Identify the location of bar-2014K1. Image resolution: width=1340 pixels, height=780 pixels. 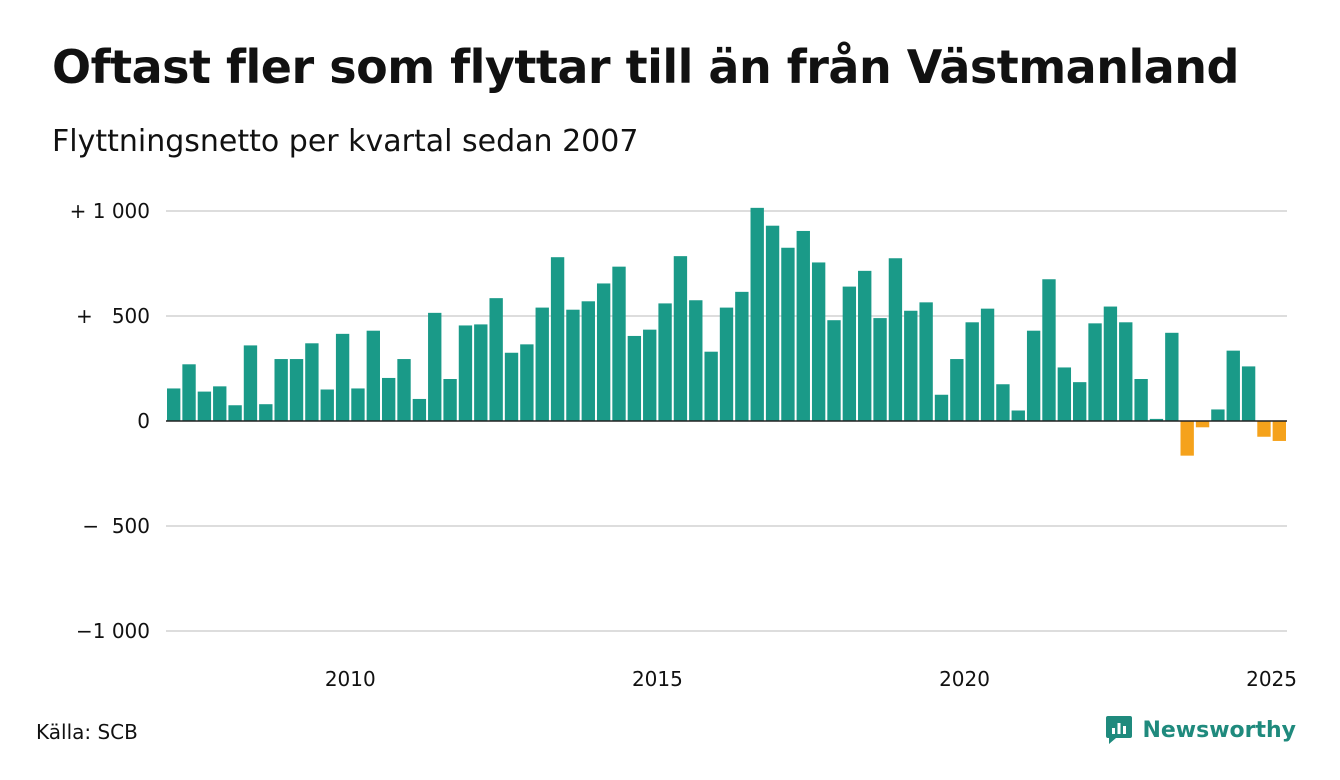
(603, 352).